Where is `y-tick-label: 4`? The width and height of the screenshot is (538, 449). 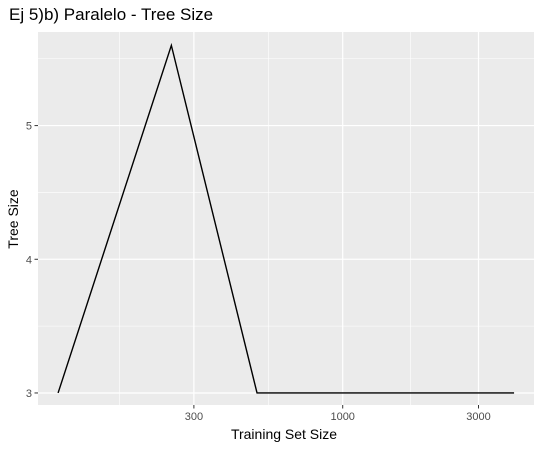 y-tick-label: 4 is located at coordinates (29, 260).